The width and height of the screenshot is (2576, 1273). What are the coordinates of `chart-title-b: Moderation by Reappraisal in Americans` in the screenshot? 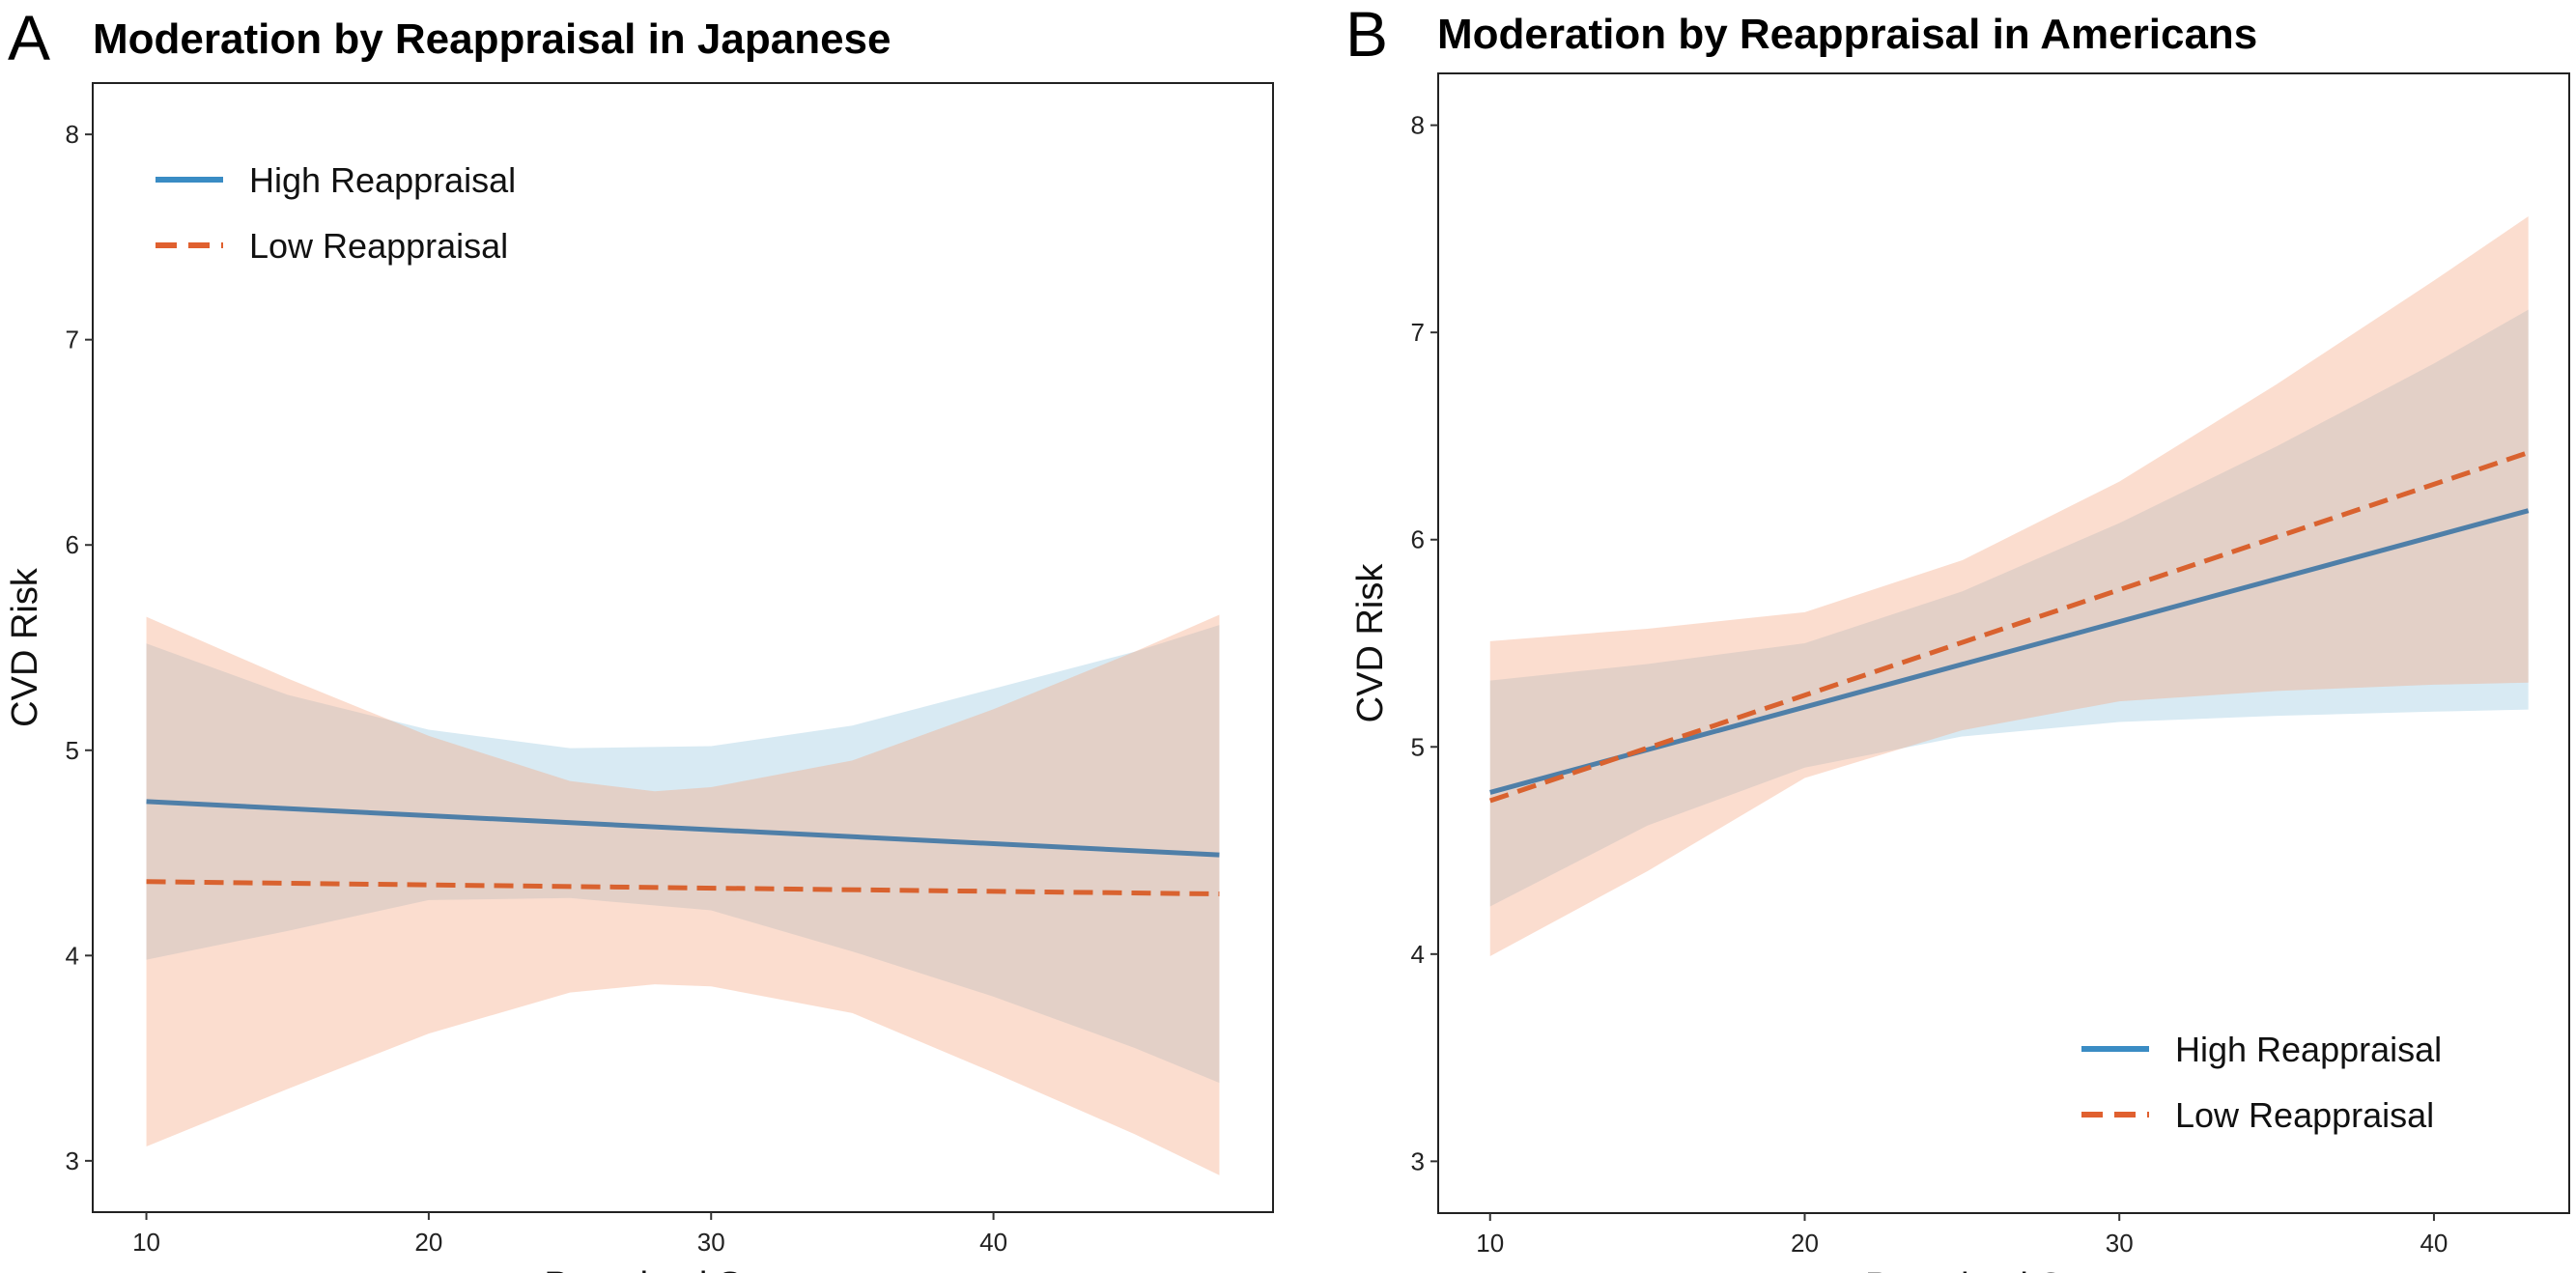 It's located at (1847, 35).